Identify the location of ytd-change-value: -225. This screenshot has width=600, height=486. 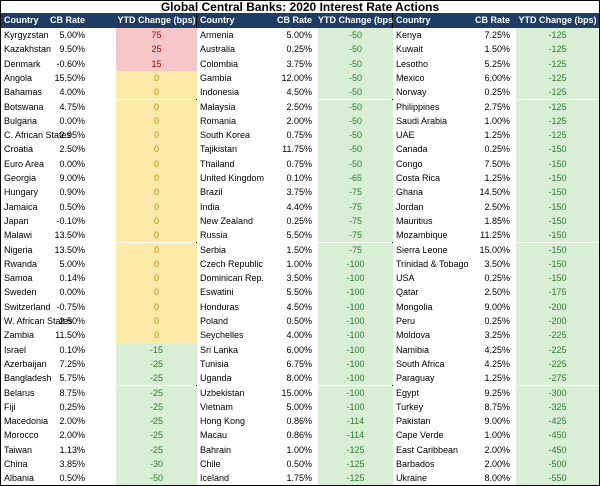
(557, 335).